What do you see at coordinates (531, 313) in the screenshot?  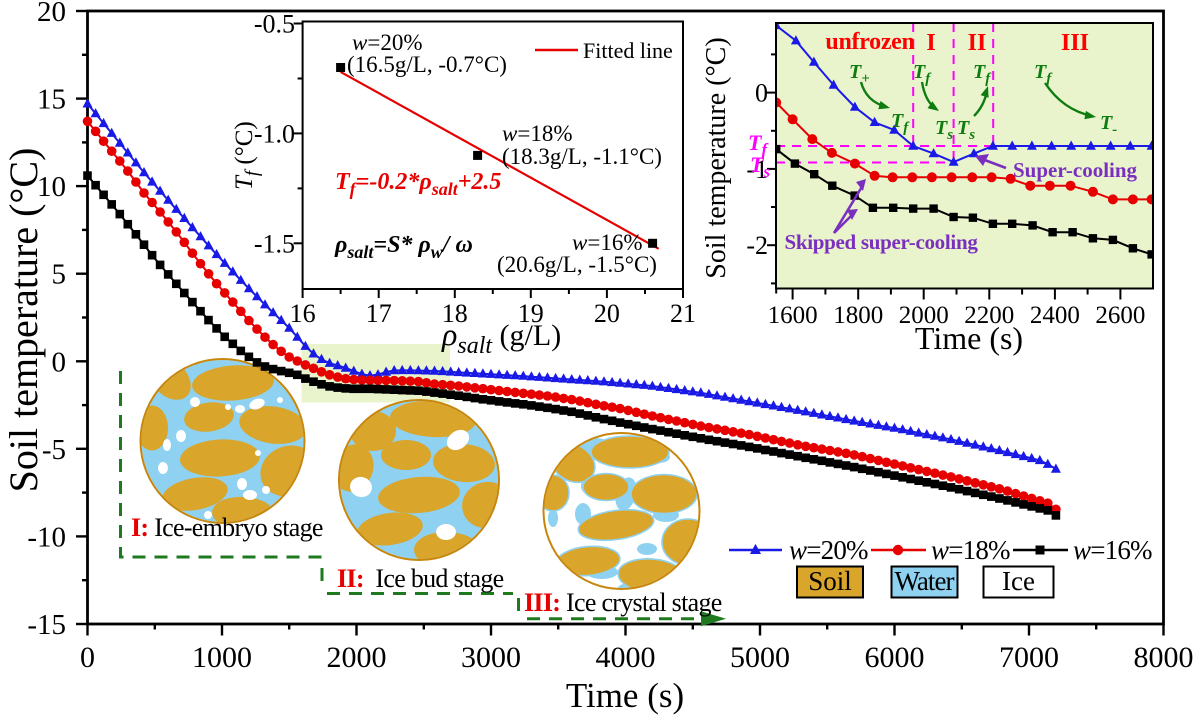 I see `svg-text: 19` at bounding box center [531, 313].